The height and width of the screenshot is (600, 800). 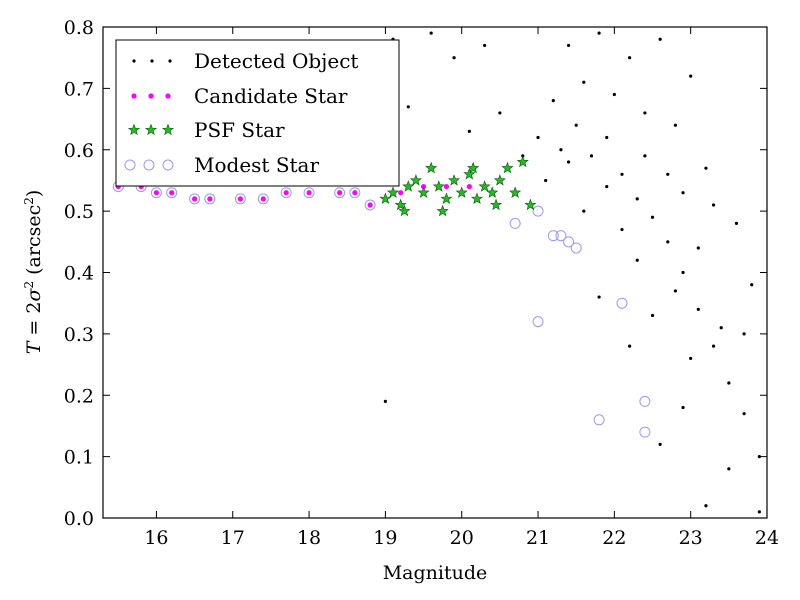 What do you see at coordinates (79, 274) in the screenshot?
I see `y-tick-label: 0.4` at bounding box center [79, 274].